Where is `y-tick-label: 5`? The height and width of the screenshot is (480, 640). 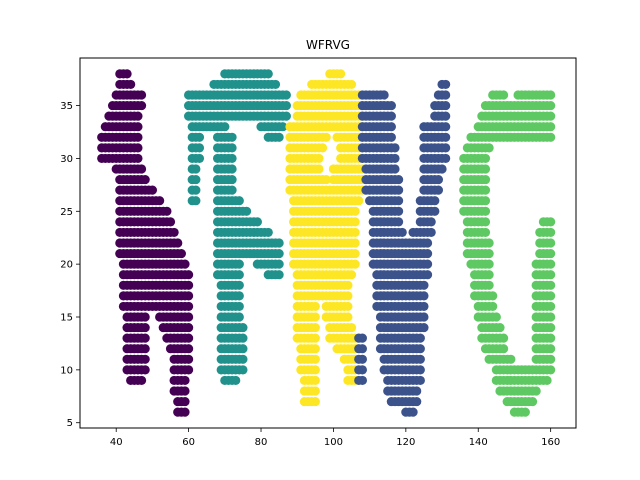 y-tick-label: 5 is located at coordinates (70, 423).